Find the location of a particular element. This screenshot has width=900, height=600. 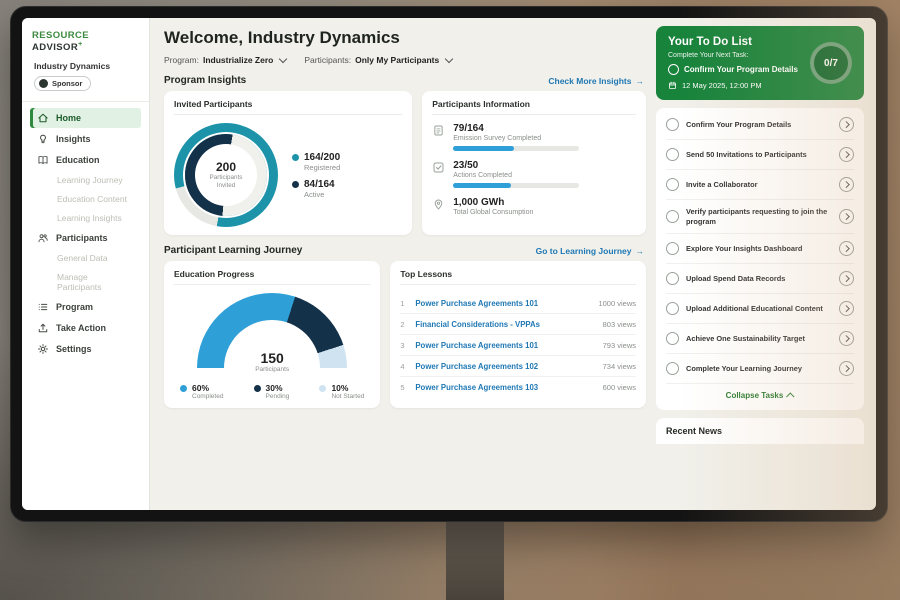

sponsor-badge: Sponsor is located at coordinates (63, 84).